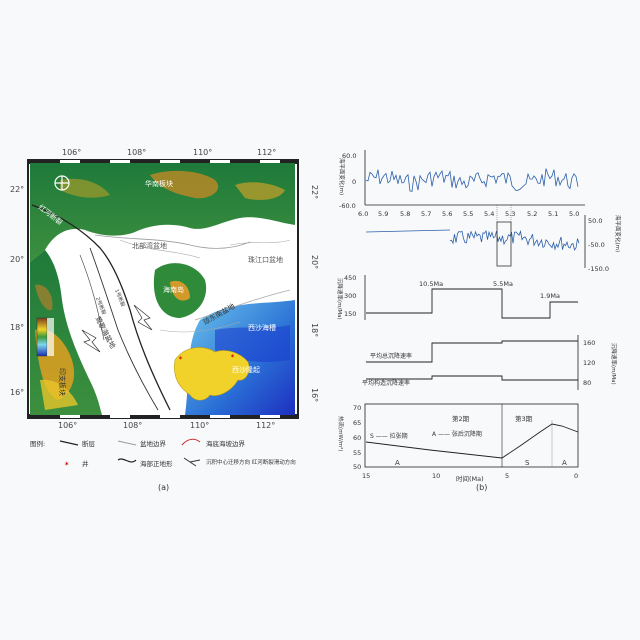  Describe the element at coordinates (397, 463) in the screenshot. I see `svg-text: A` at that location.